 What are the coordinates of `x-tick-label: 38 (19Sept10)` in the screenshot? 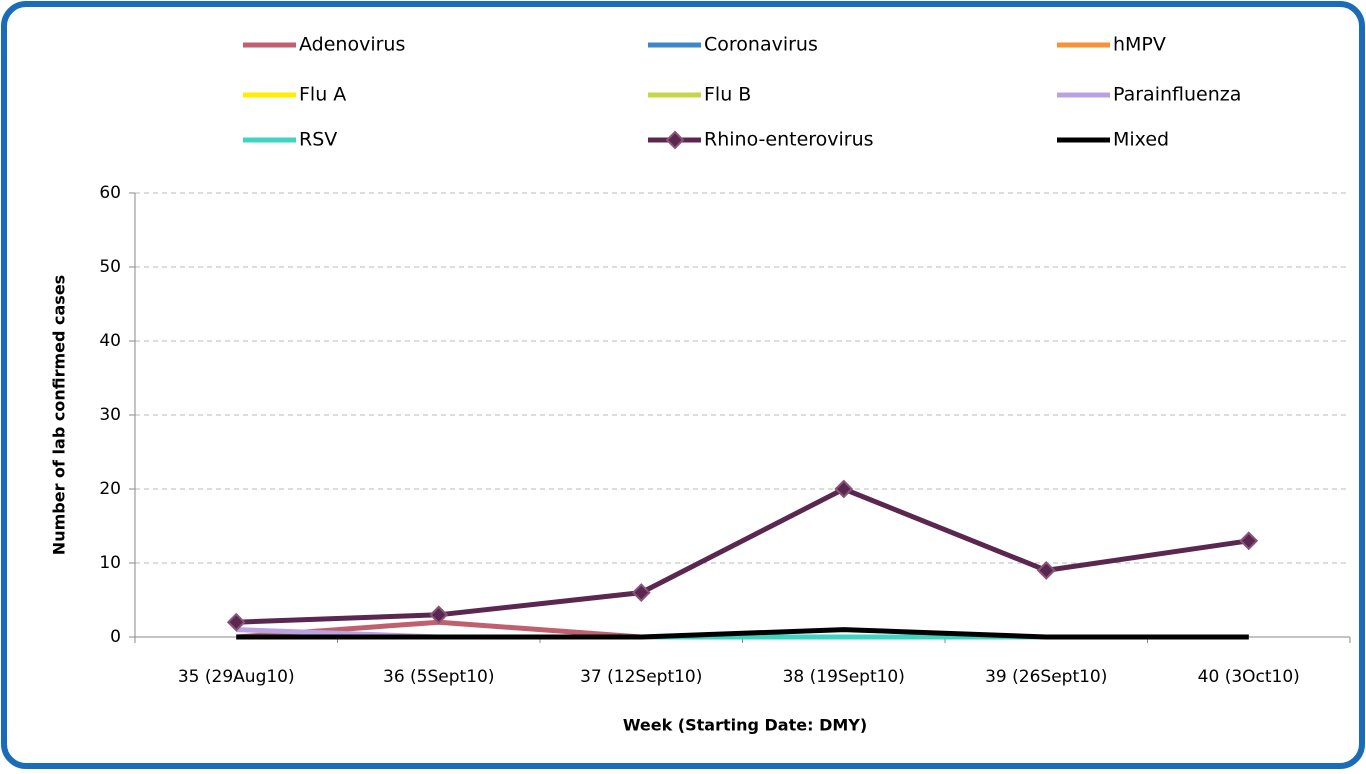 It's located at (844, 677).